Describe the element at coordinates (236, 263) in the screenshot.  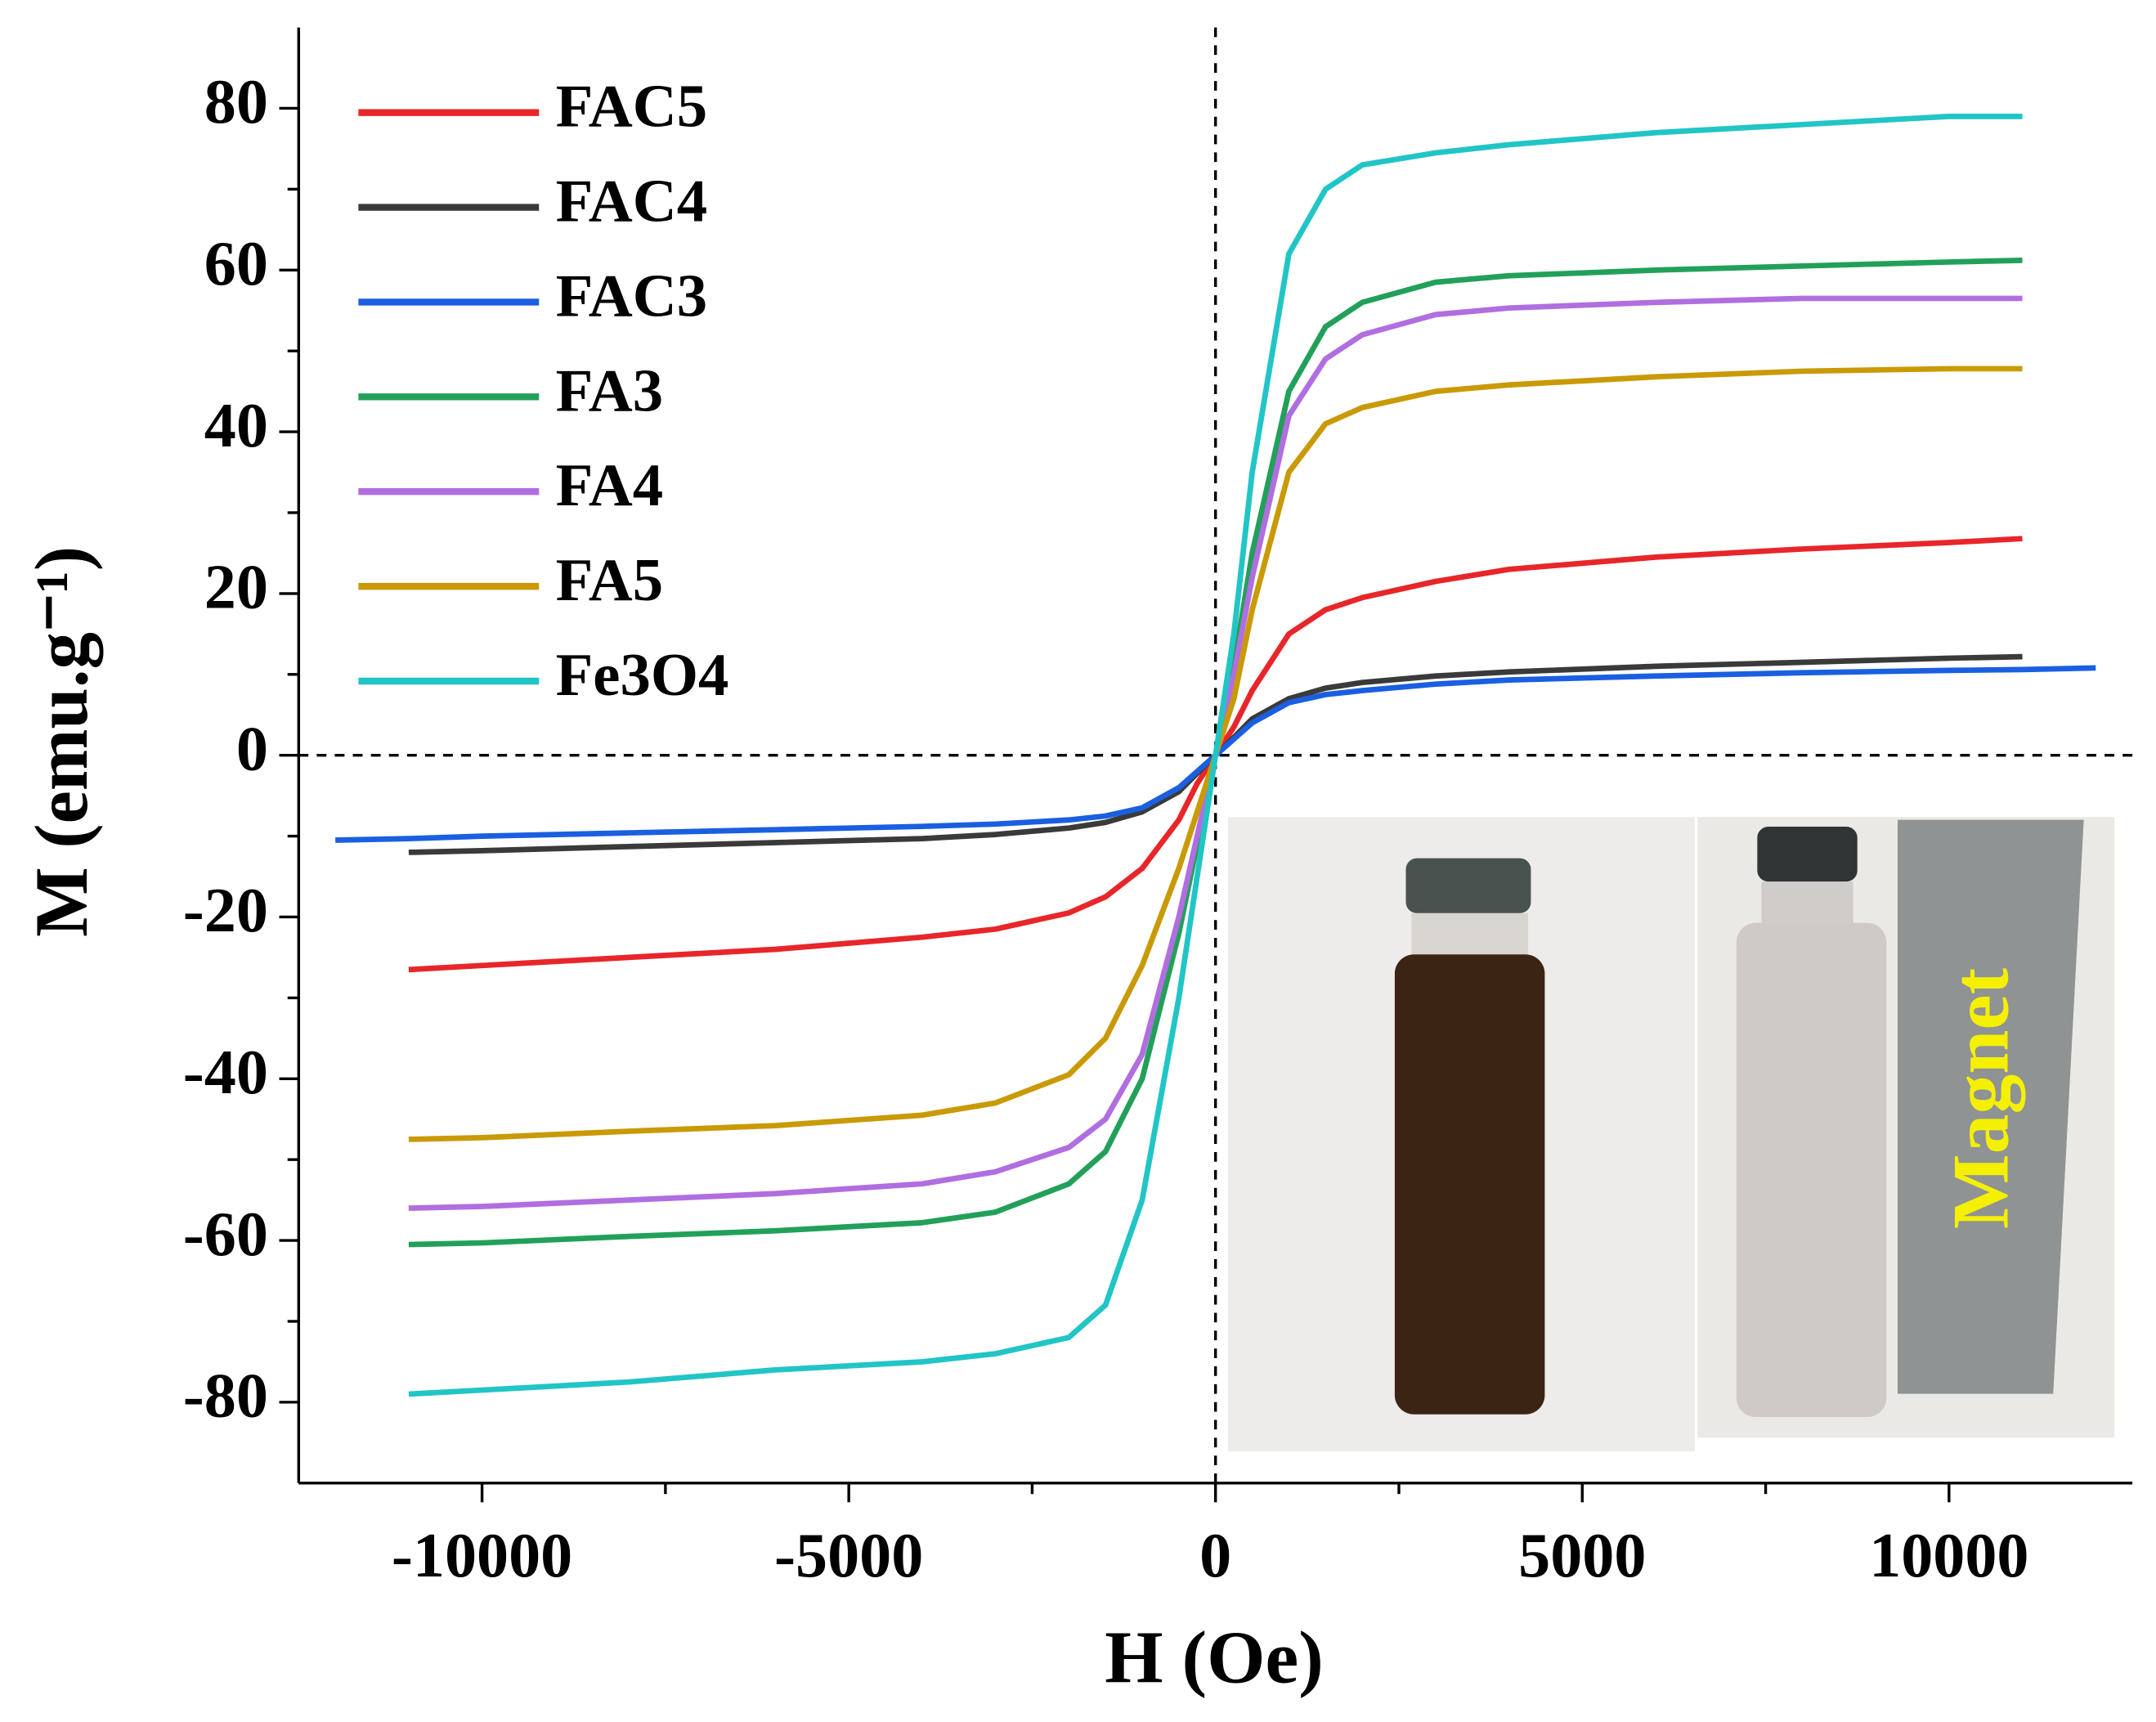
I see `y-tick-label: 60` at that location.